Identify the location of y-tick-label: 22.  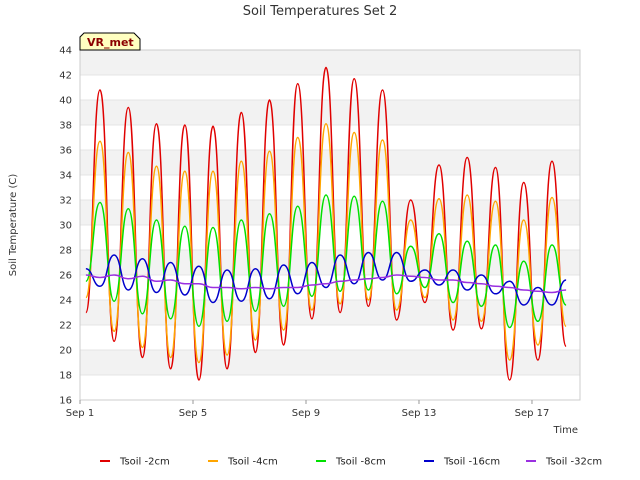
(65, 326).